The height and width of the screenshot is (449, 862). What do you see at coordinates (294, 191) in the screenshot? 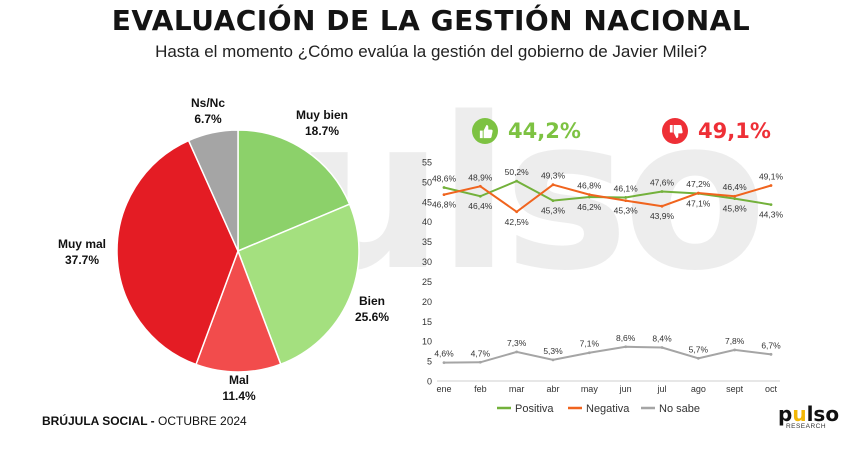
I see `pie-slice-muy-bien` at bounding box center [294, 191].